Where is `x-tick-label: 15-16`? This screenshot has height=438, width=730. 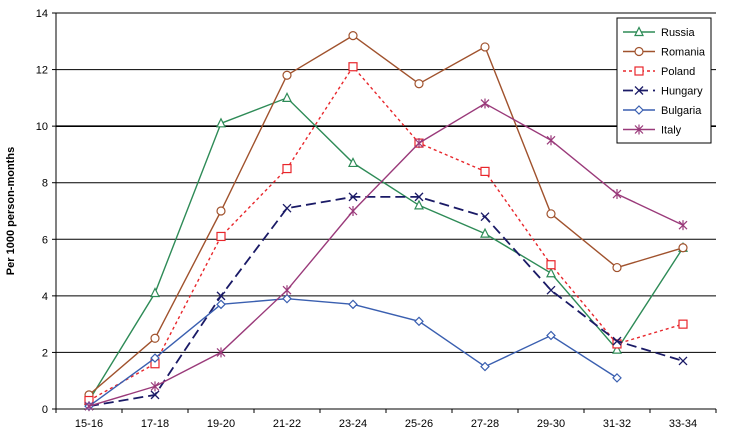
x-tick-label: 15-16 is located at coordinates (89, 424).